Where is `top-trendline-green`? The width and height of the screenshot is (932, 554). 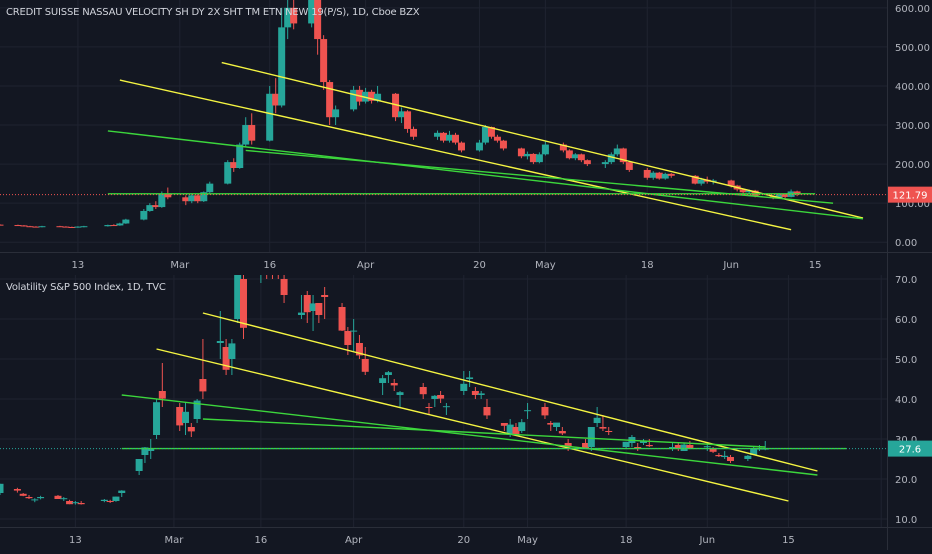 top-trendline-green is located at coordinates (485, 175).